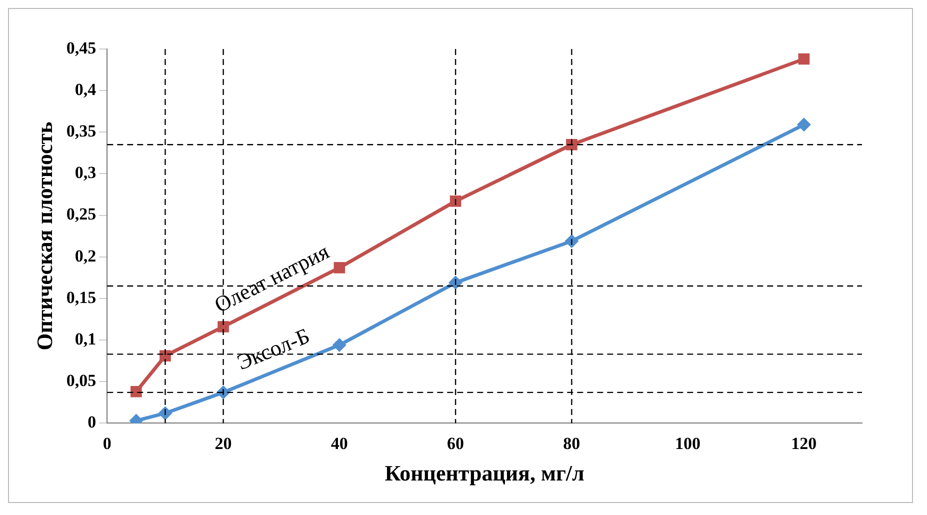  Describe the element at coordinates (92, 422) in the screenshot. I see `y-tick-label: 0` at that location.